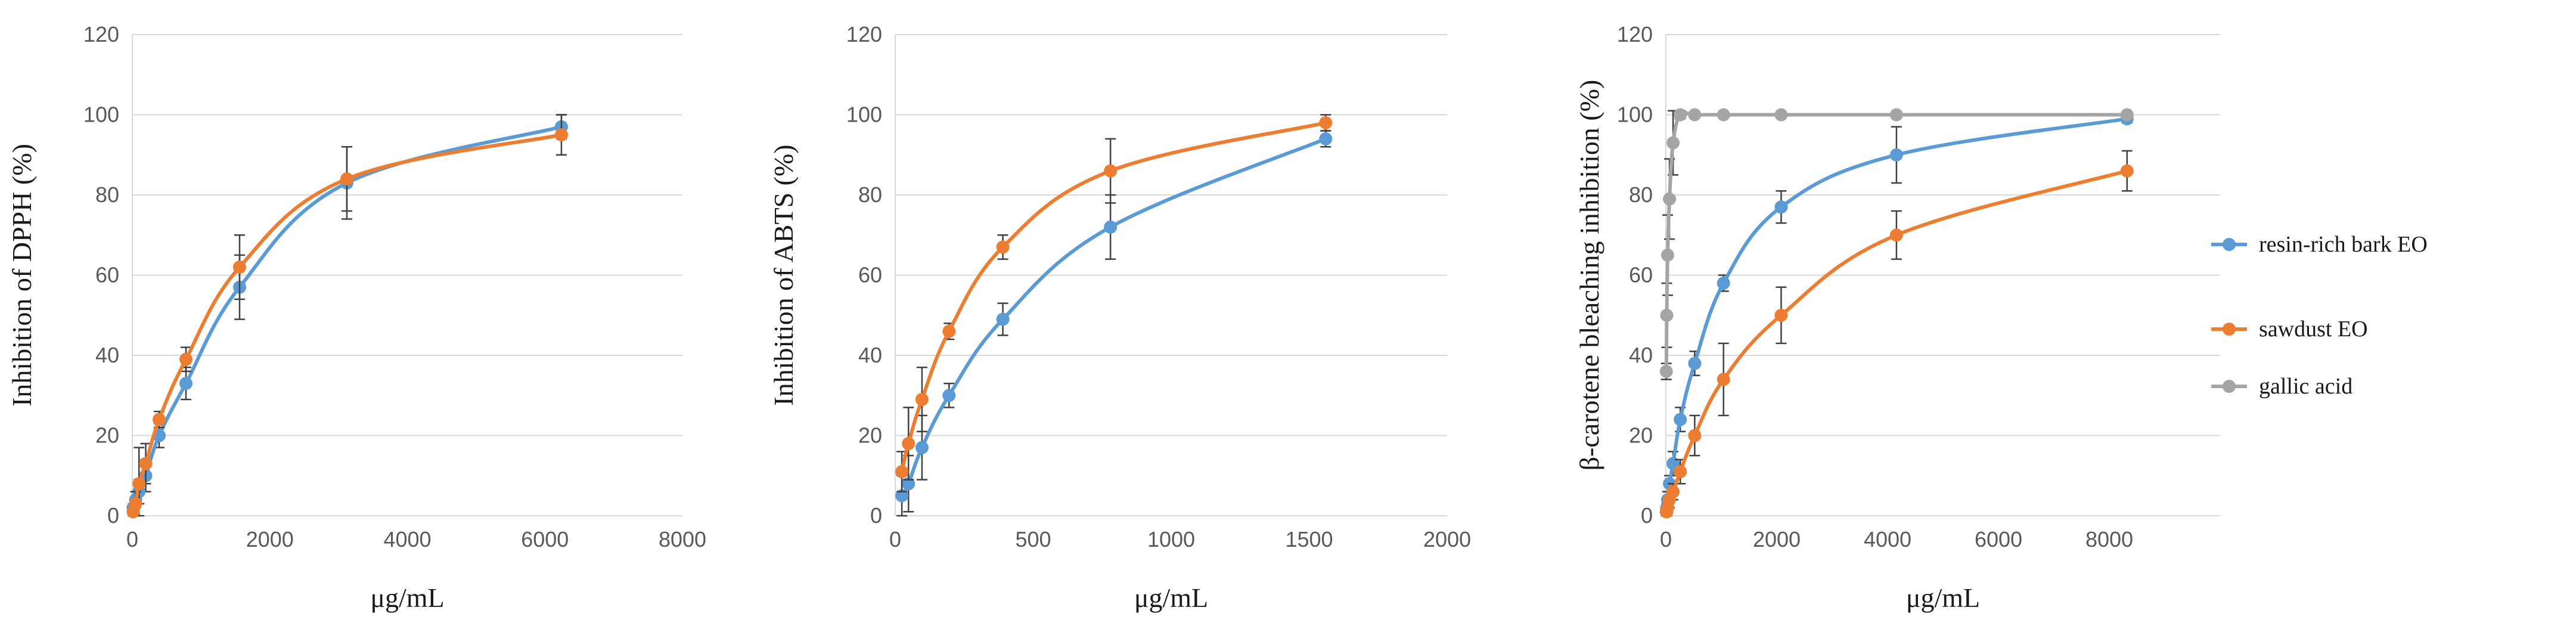  What do you see at coordinates (784, 274) in the screenshot?
I see `y-axis-label: Inhibition of ABTS (%)` at bounding box center [784, 274].